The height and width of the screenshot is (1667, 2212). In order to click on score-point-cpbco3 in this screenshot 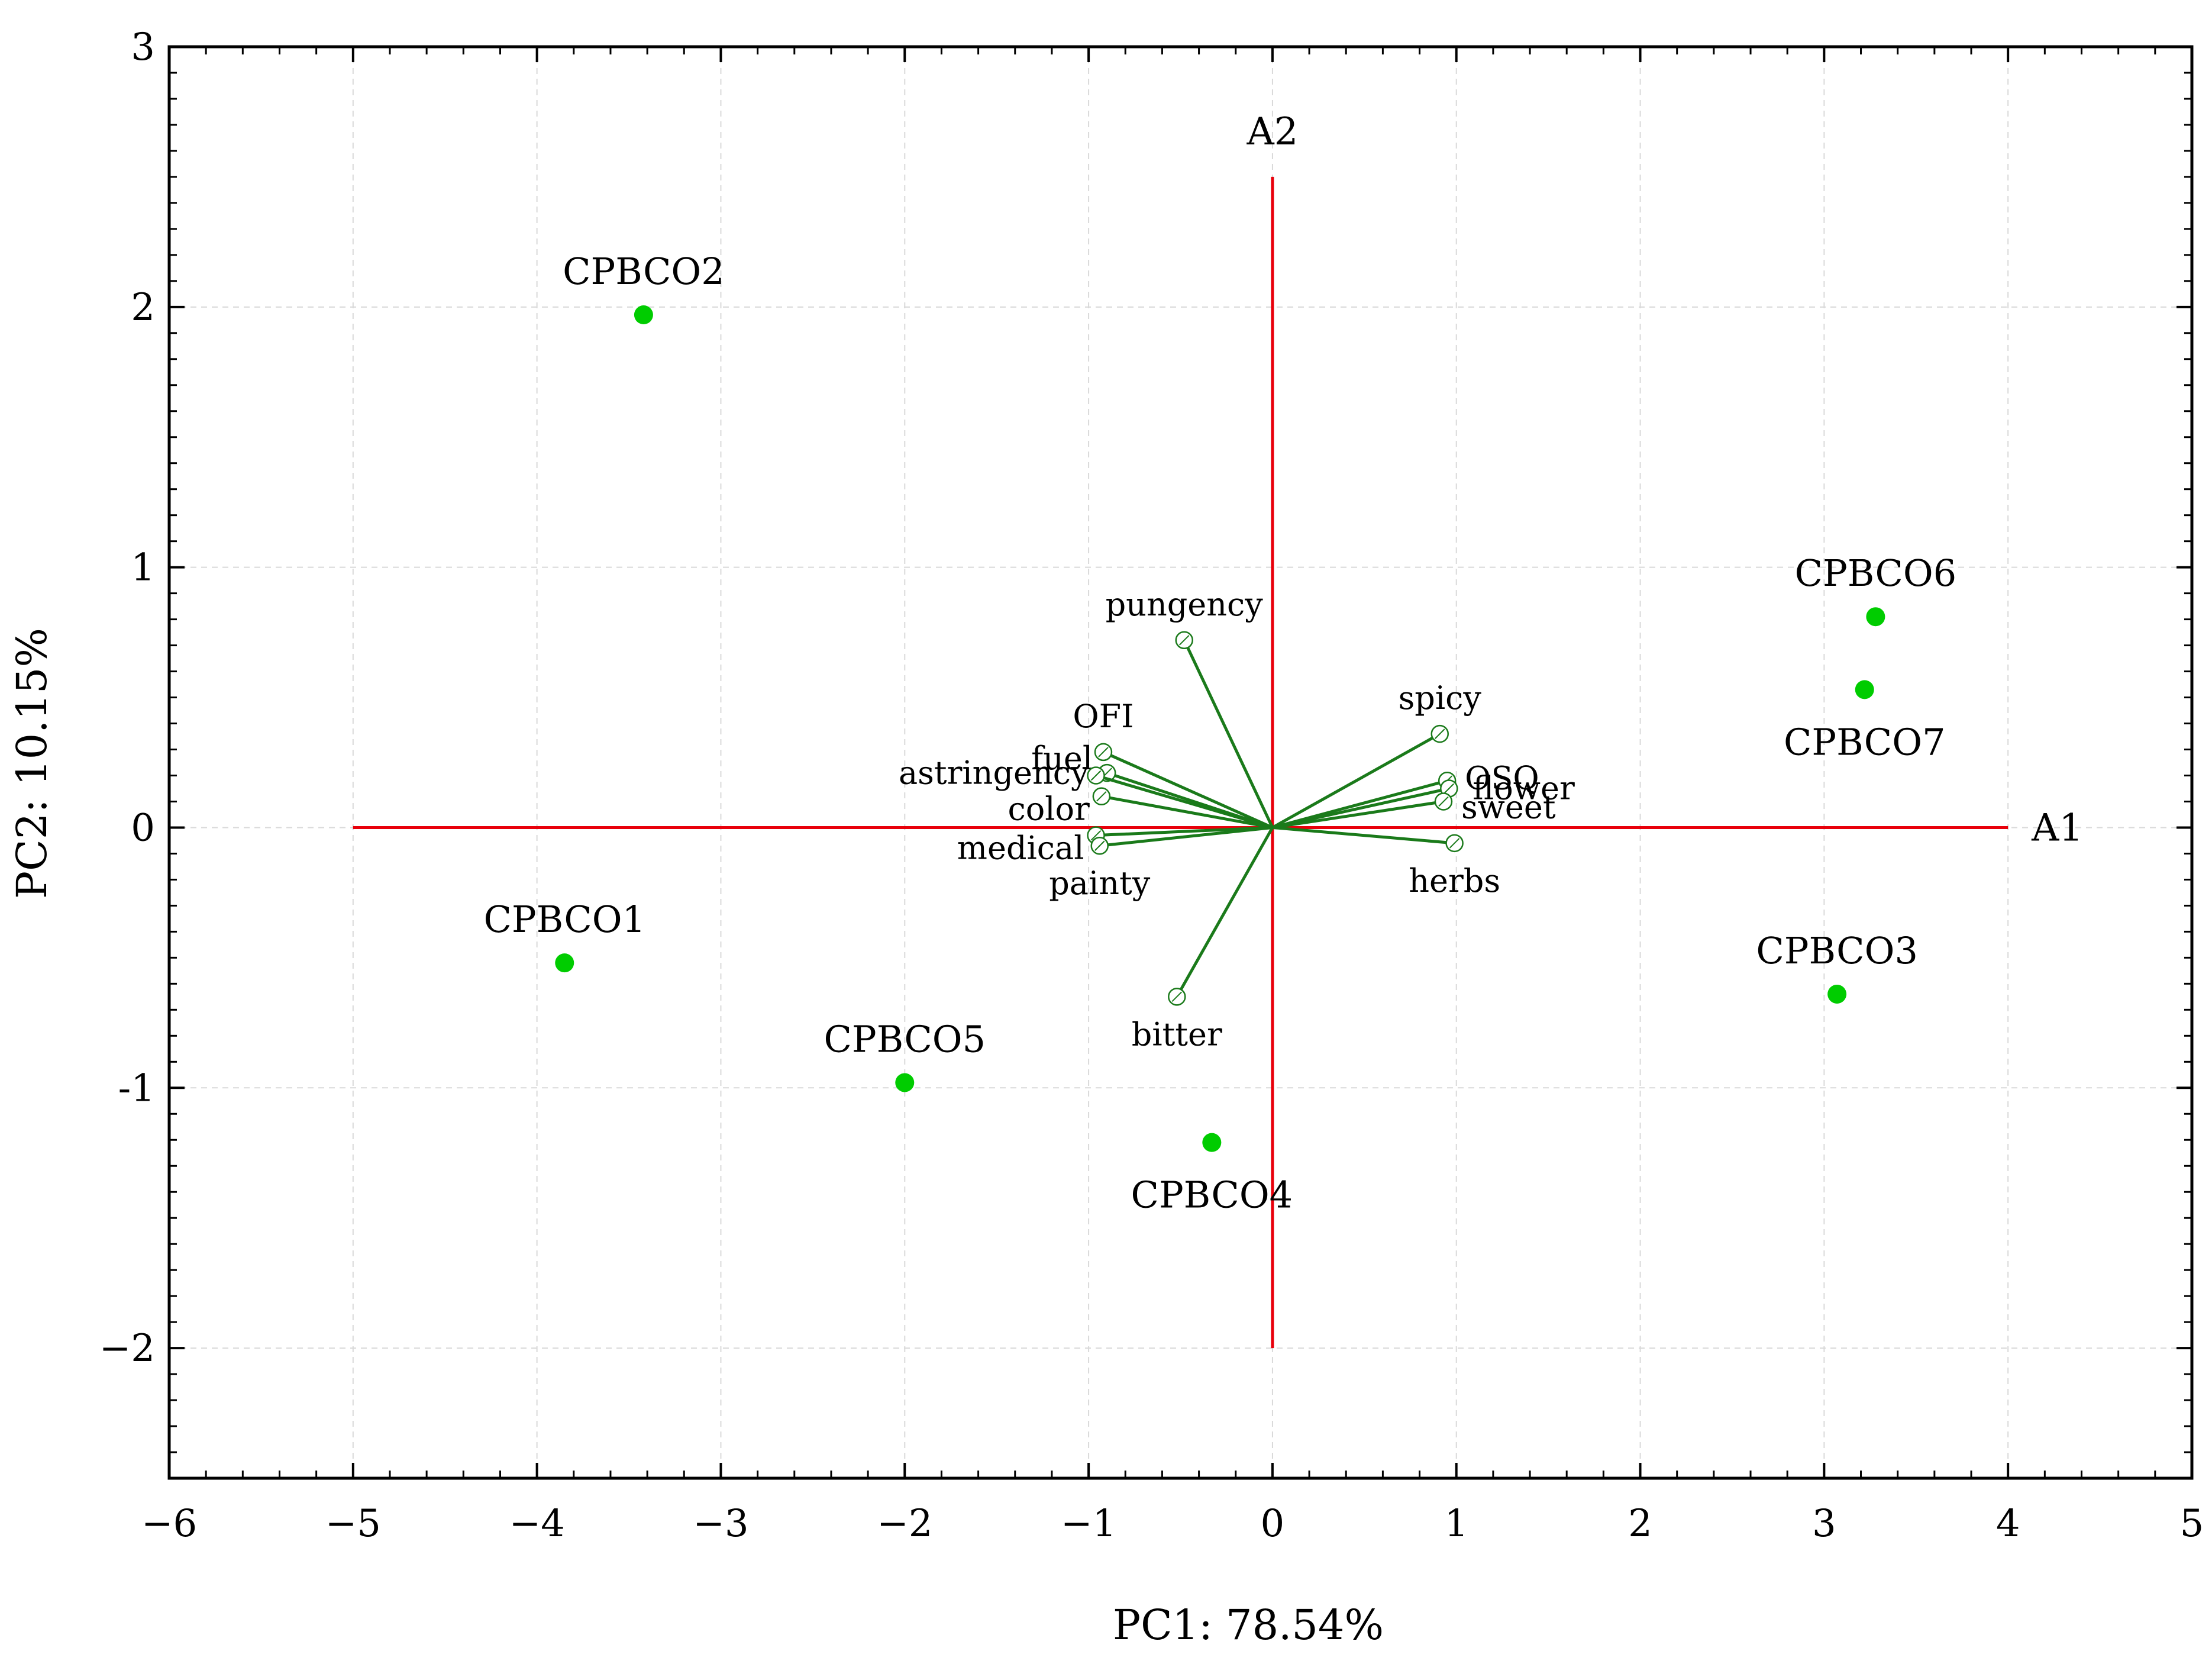, I will do `click(1837, 994)`.